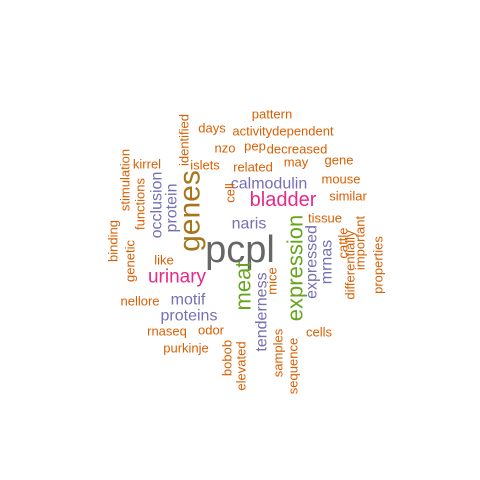 This screenshot has width=480, height=480. I want to click on word-mrnas: mrnas, so click(327, 262).